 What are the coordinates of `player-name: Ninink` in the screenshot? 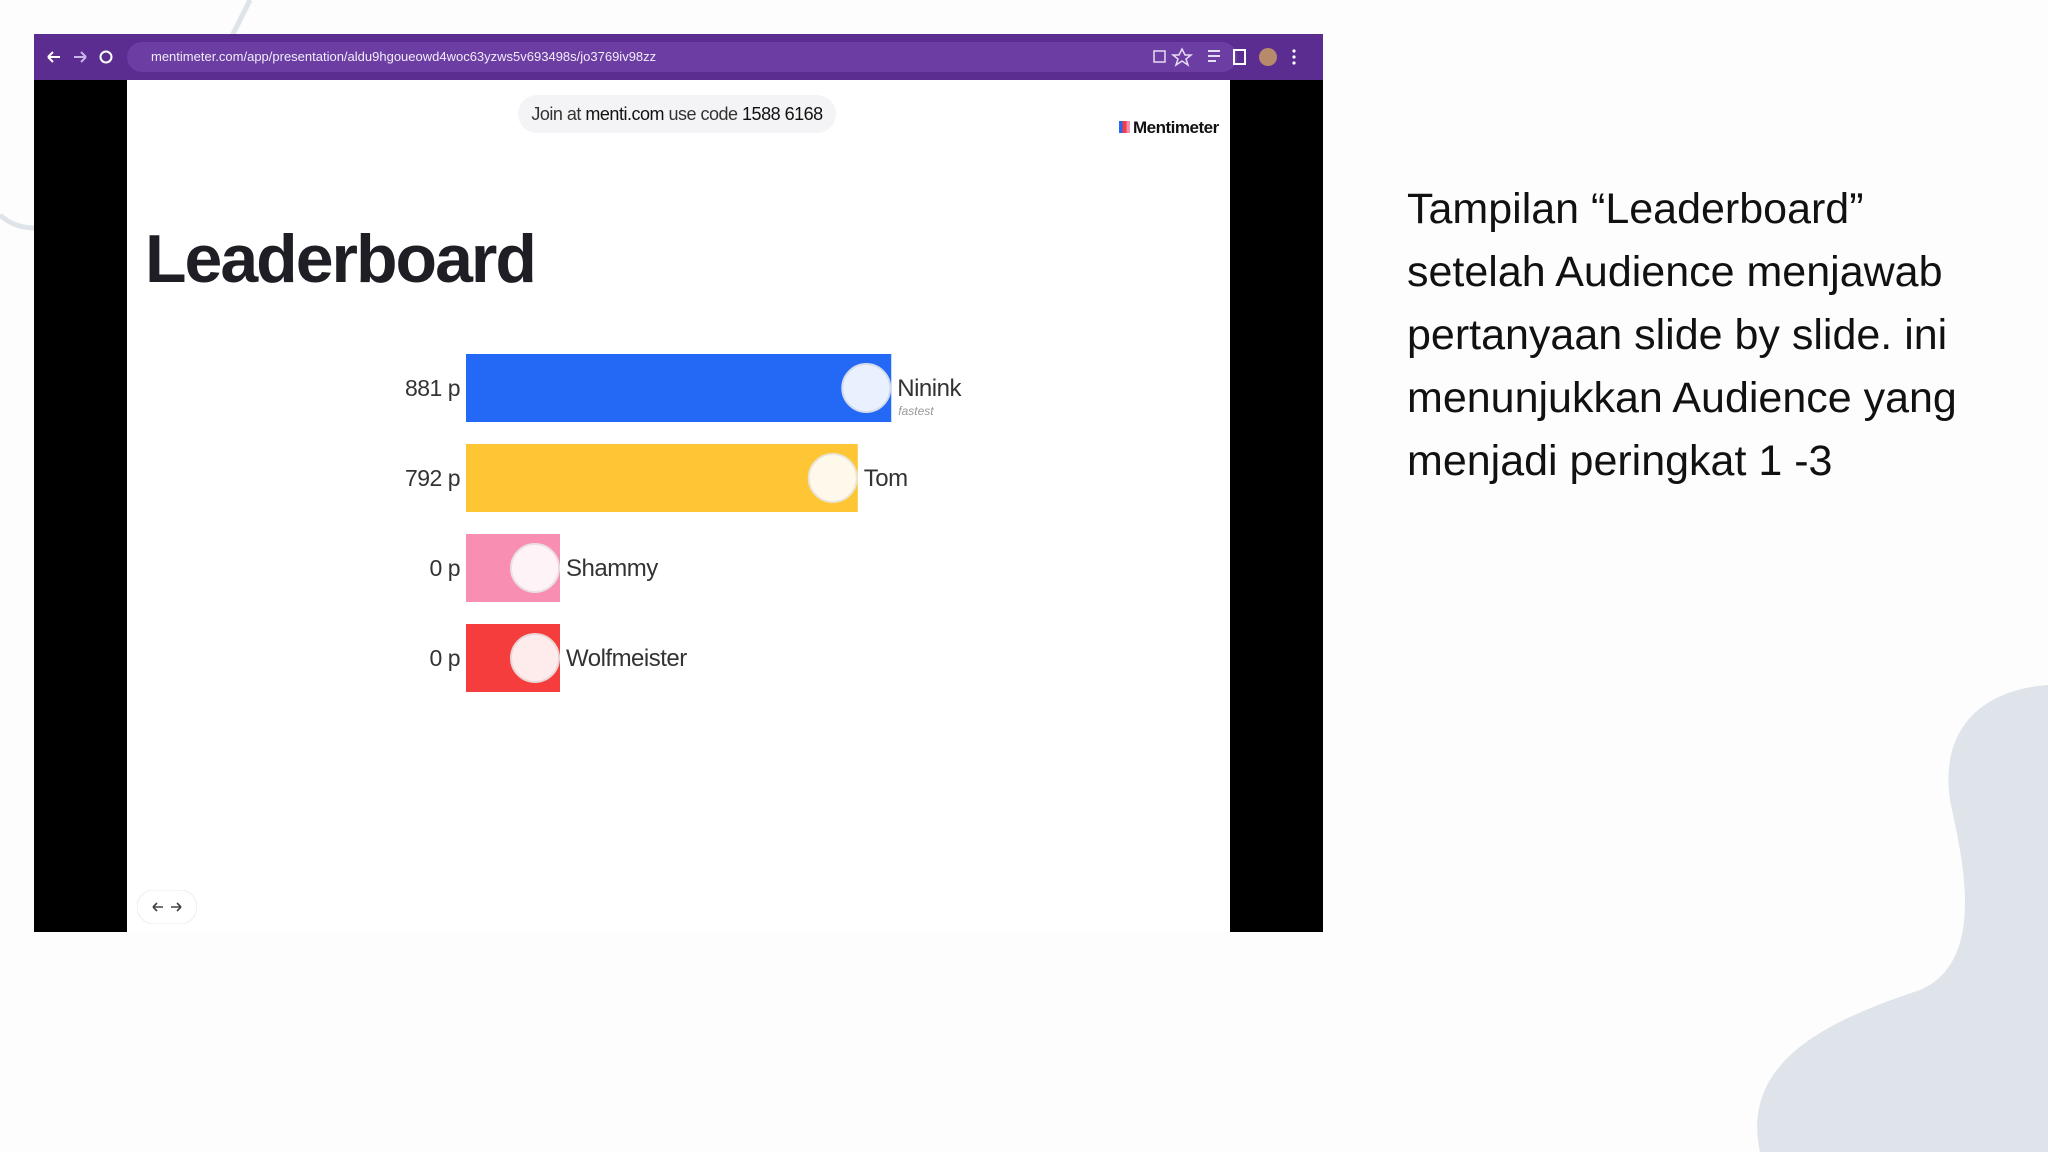 It's located at (929, 388).